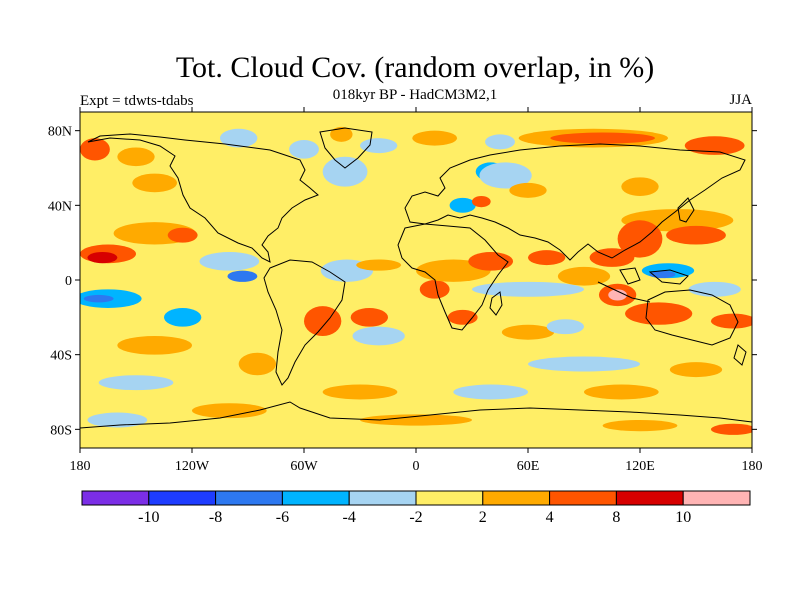 This screenshot has height=600, width=800. I want to click on colorbar-label: -6, so click(282, 517).